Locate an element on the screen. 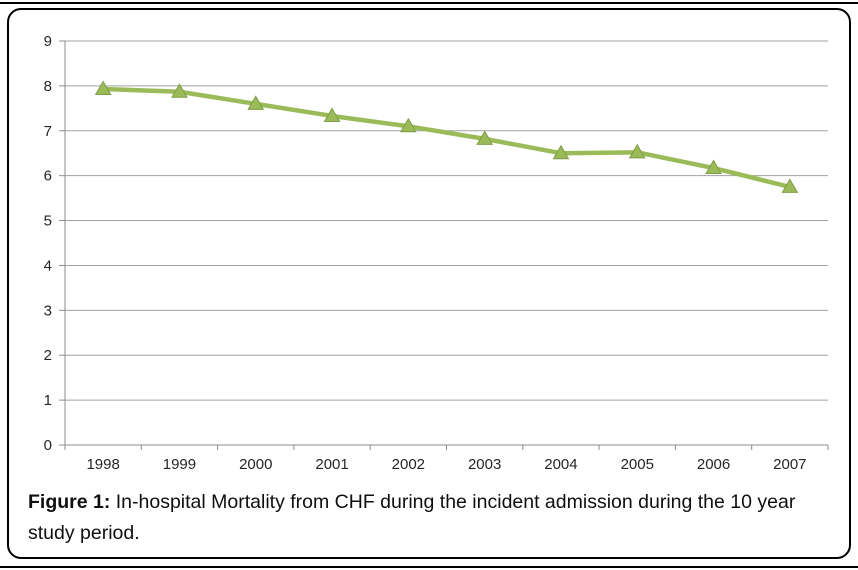 The width and height of the screenshot is (858, 570). x-tick-label: 2006 is located at coordinates (713, 464).